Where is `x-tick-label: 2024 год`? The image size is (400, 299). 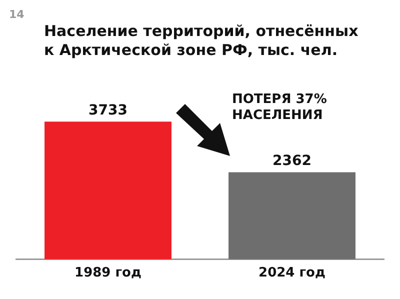 x-tick-label: 2024 год is located at coordinates (292, 273).